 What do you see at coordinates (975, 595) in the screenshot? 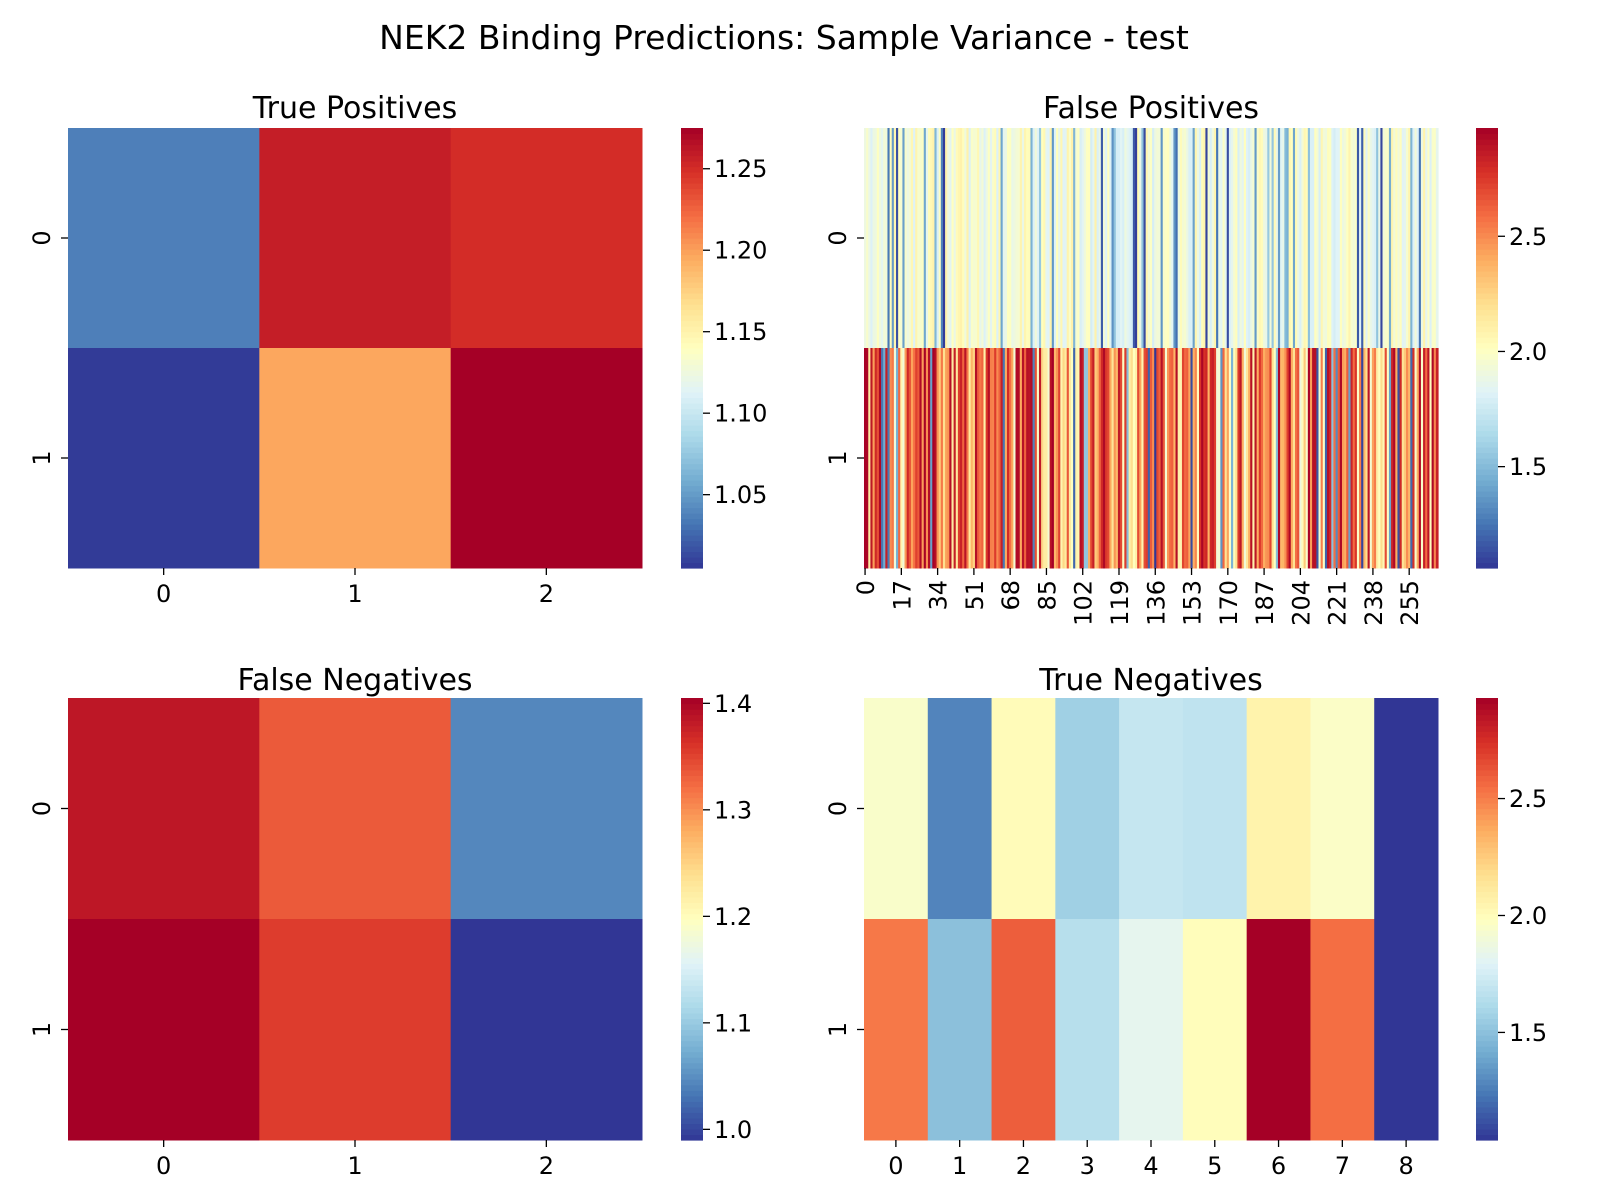
I see `x-tick-label: 51` at bounding box center [975, 595].